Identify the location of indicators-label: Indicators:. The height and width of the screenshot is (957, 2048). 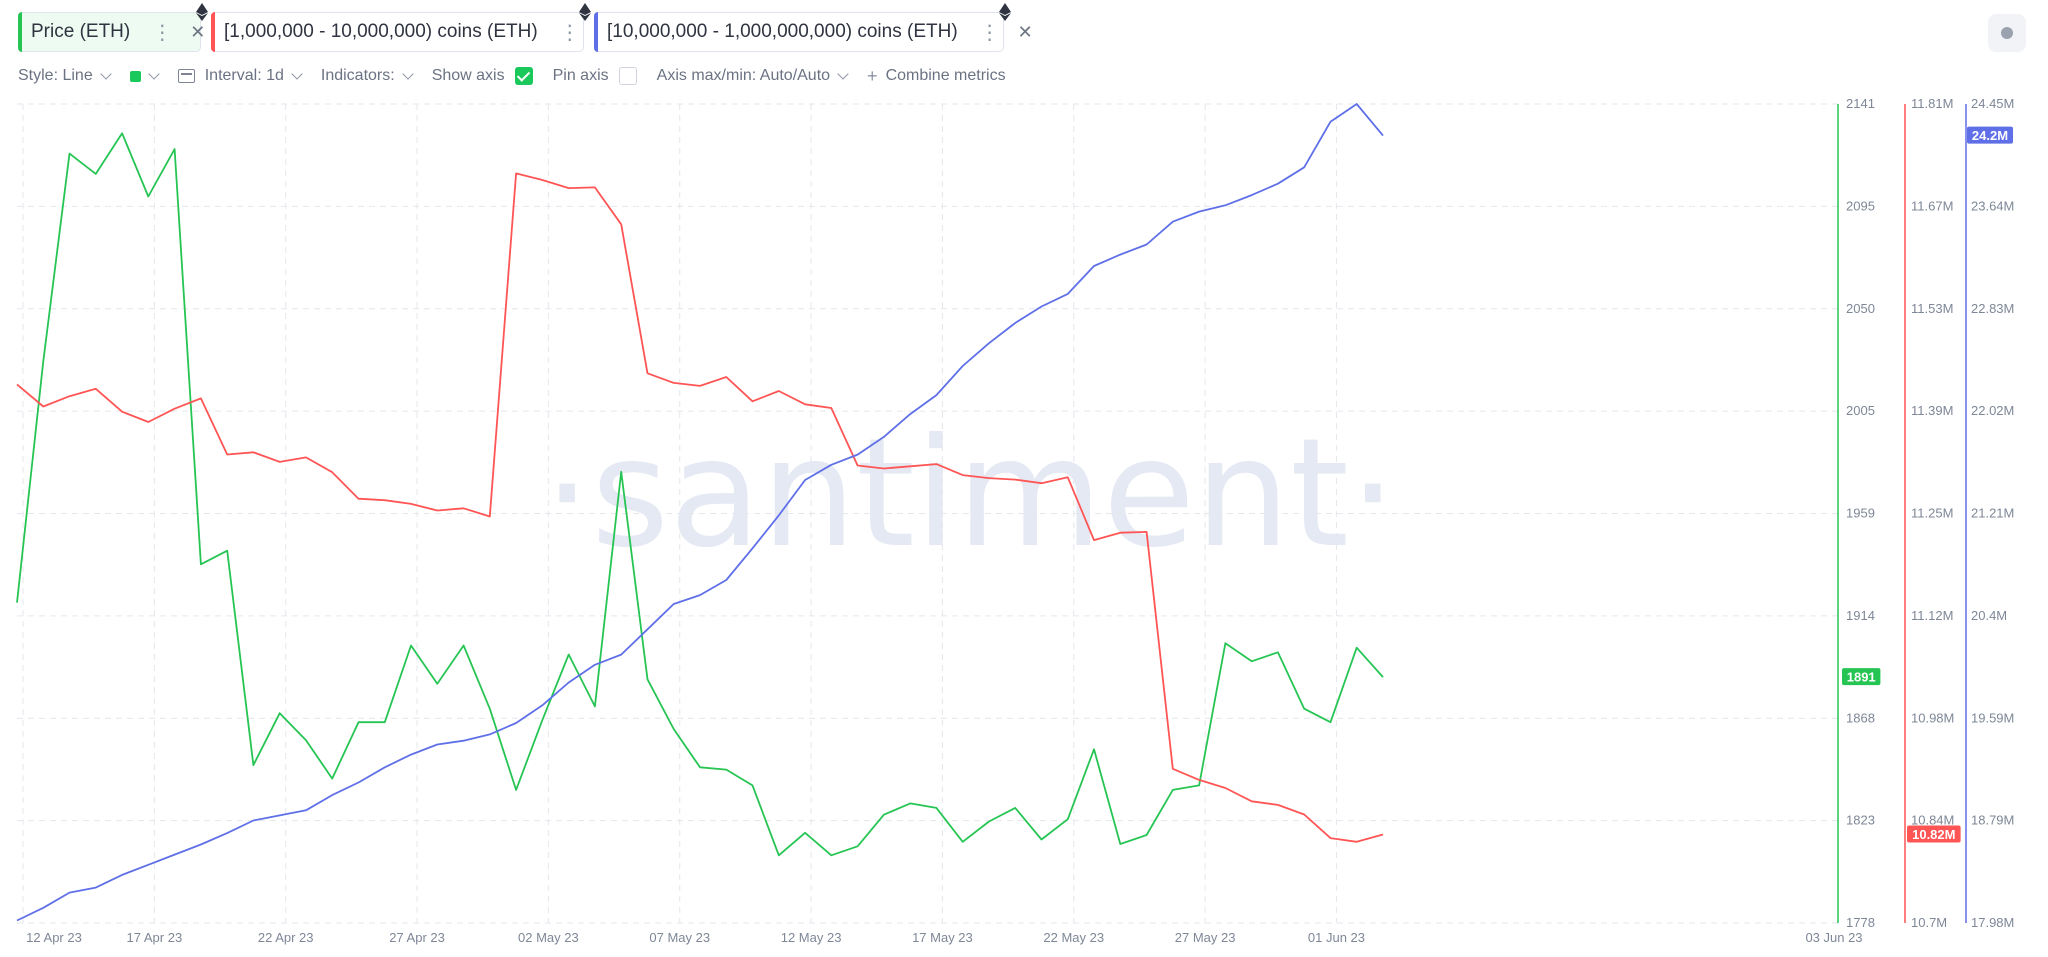
(357, 75).